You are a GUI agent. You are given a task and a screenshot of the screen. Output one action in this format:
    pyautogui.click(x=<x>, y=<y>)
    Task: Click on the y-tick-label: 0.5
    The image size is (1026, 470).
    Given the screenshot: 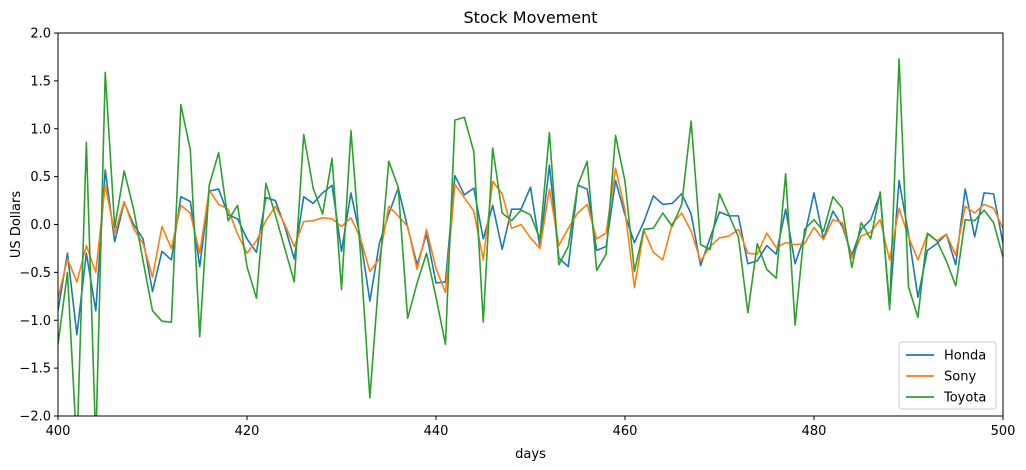 What is the action you would take?
    pyautogui.click(x=40, y=177)
    